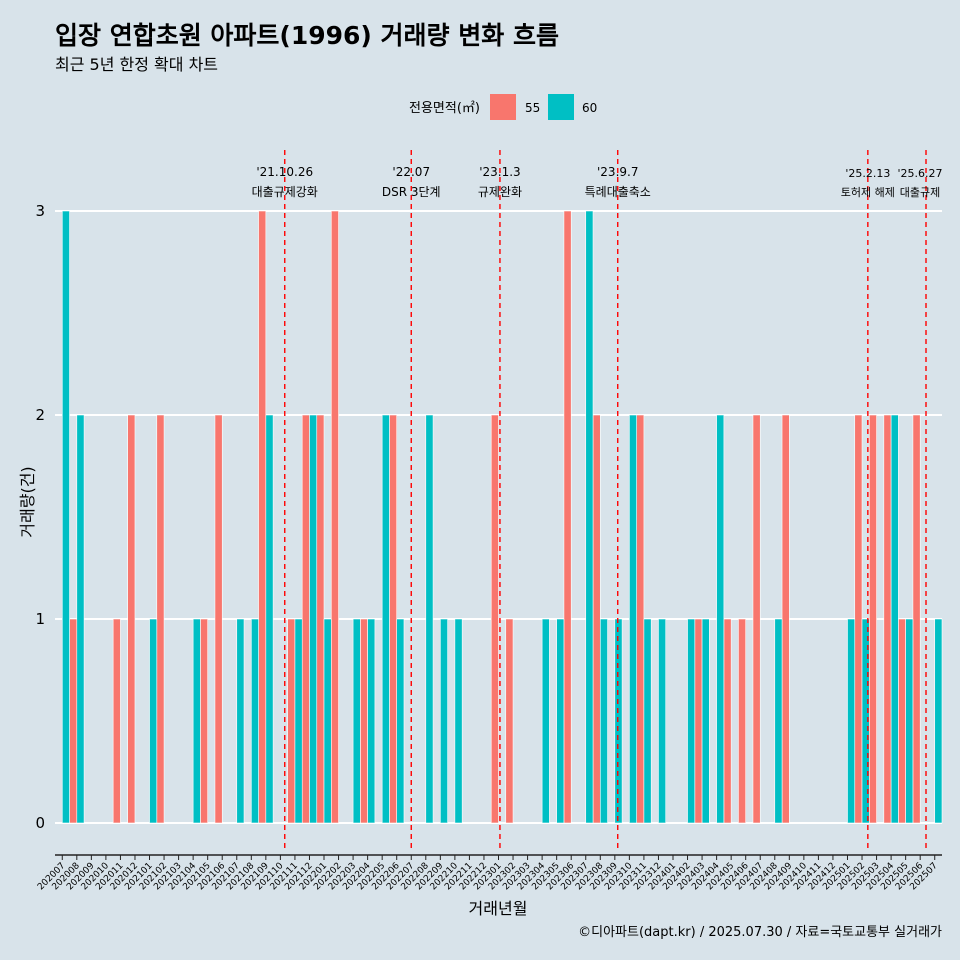 The height and width of the screenshot is (960, 960). Describe the element at coordinates (284, 172) in the screenshot. I see `event-date: '21.10.26` at that location.